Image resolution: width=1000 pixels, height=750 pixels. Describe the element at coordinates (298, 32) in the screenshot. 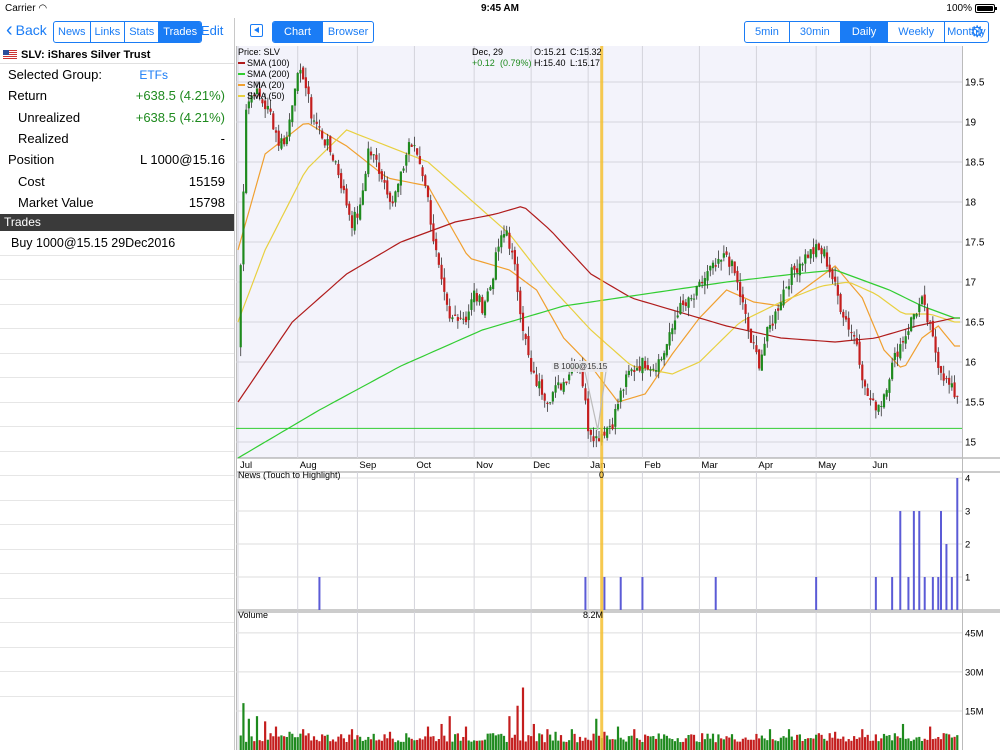

I see `tab-chart: Chart` at that location.